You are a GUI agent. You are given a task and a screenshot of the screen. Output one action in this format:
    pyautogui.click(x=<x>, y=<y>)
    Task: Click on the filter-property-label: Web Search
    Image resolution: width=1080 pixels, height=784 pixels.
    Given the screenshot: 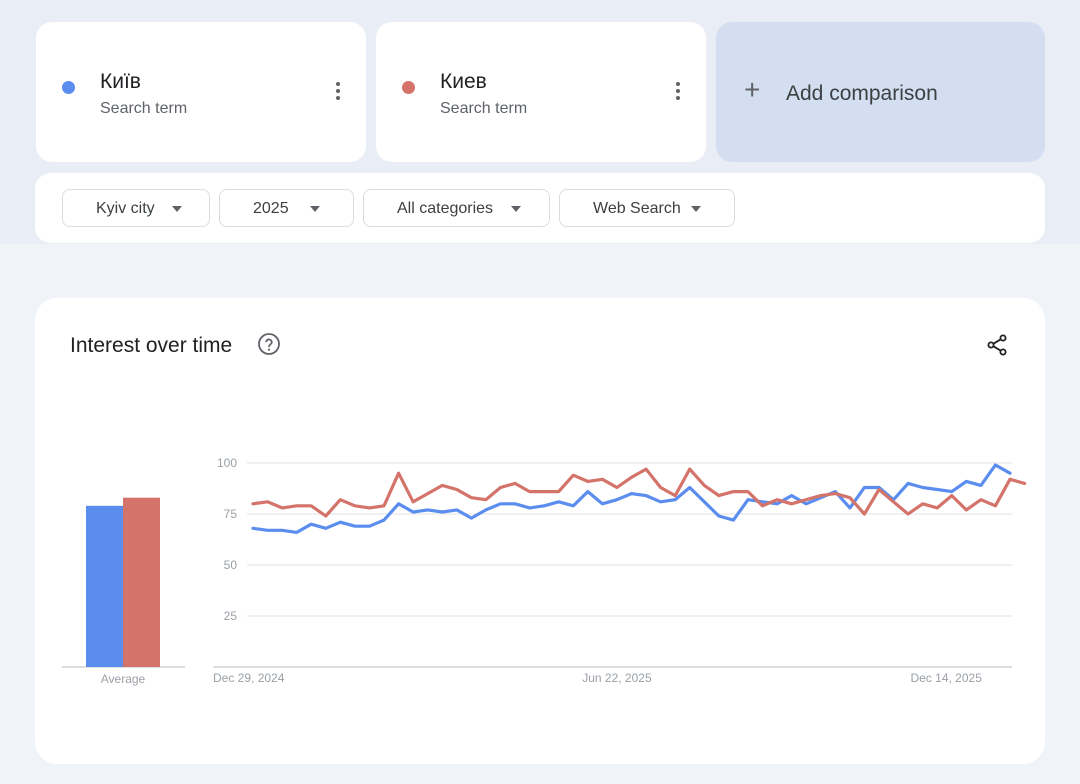 What is the action you would take?
    pyautogui.click(x=637, y=208)
    